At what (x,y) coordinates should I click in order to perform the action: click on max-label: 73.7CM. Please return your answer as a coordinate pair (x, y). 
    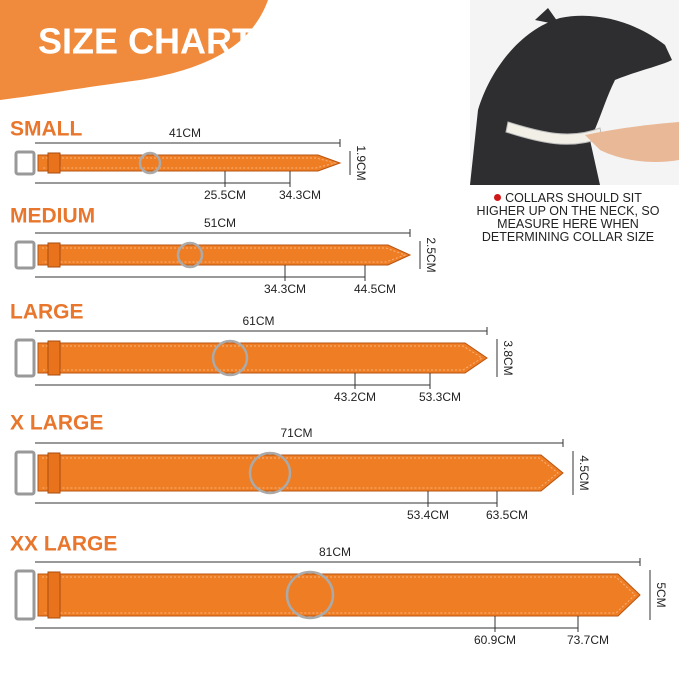
    Looking at the image, I should click on (588, 640).